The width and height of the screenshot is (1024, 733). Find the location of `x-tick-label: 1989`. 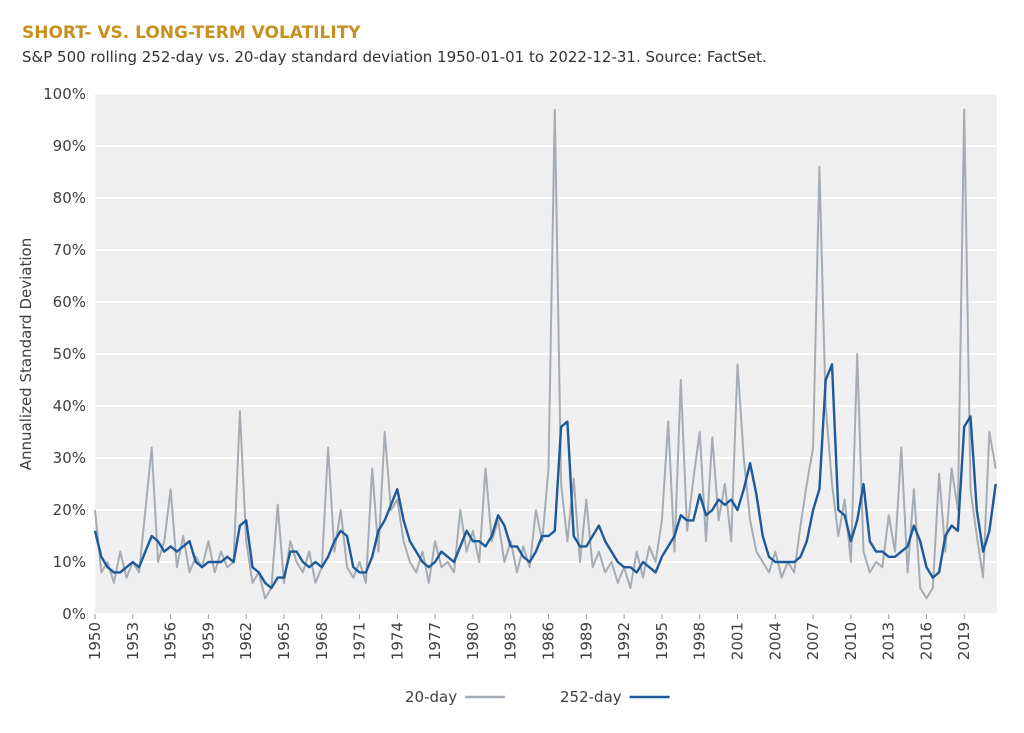

x-tick-label: 1989 is located at coordinates (586, 641).